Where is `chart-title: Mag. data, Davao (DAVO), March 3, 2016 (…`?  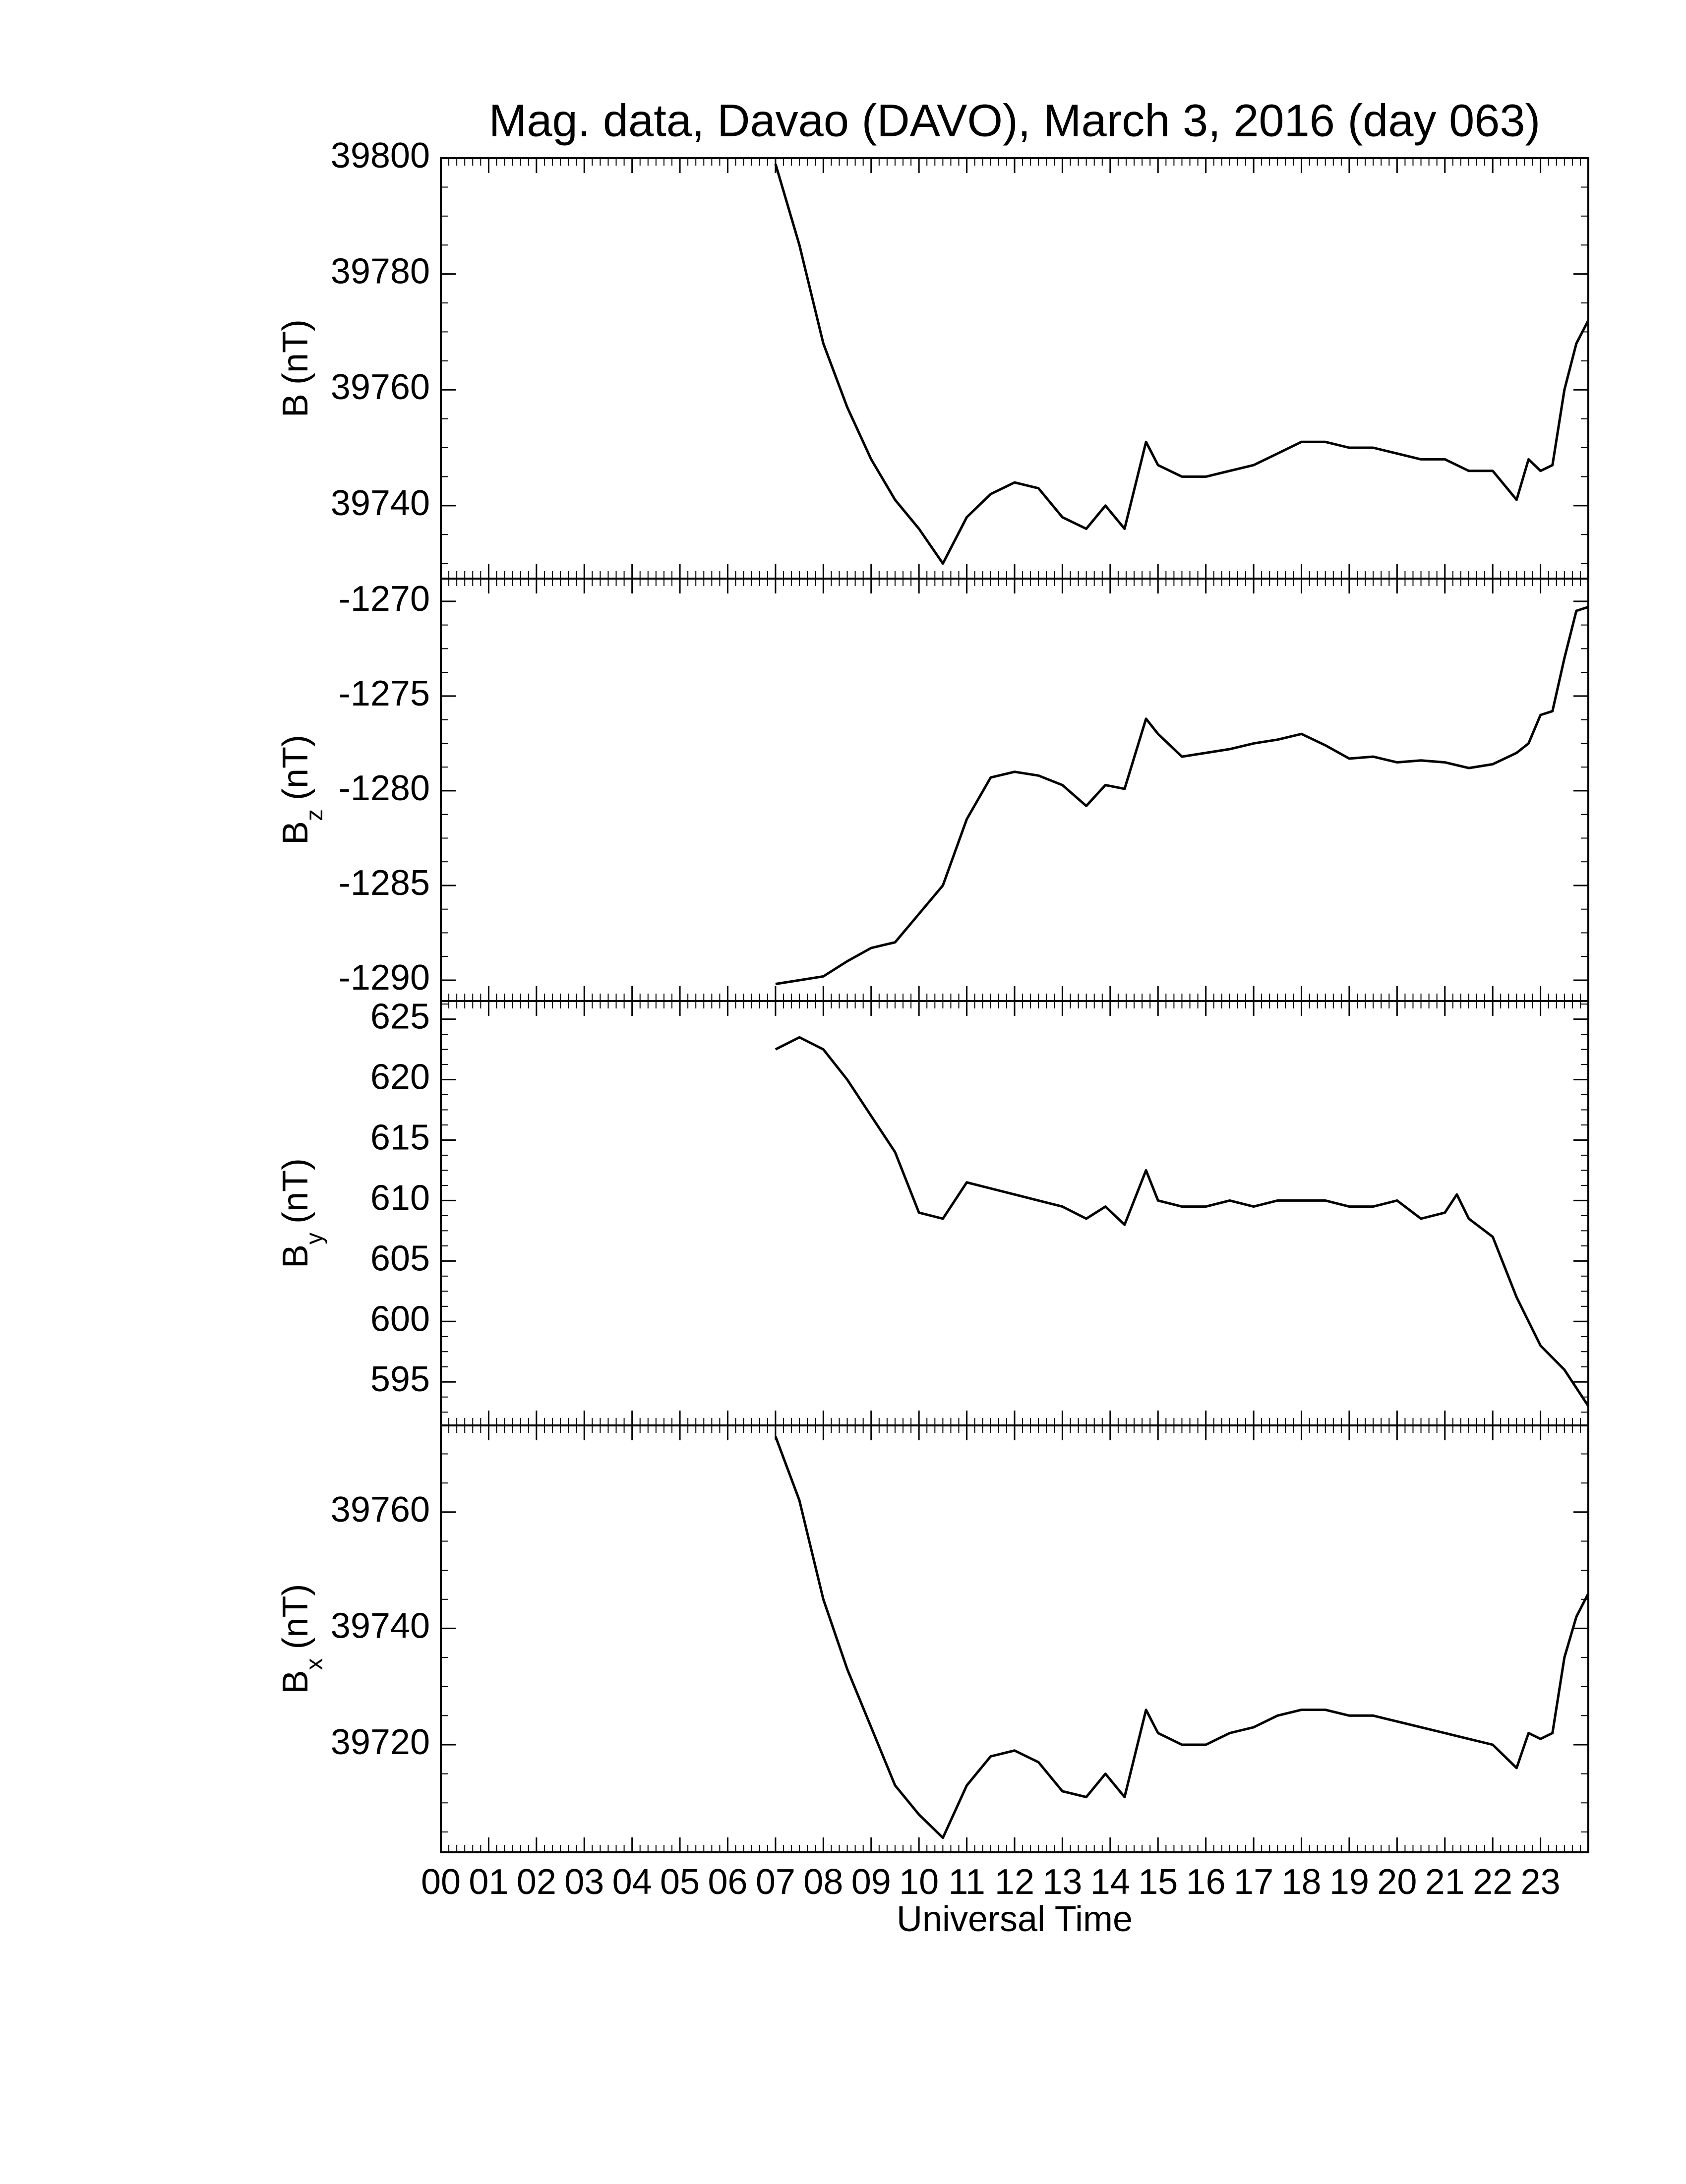
chart-title: Mag. data, Davao (DAVO), March 3, 2016 (… is located at coordinates (1015, 120).